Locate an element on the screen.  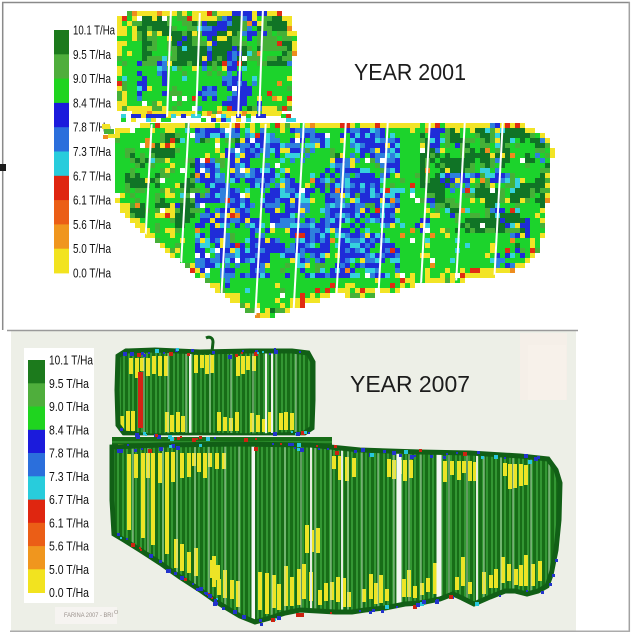
svg-text: YEAR 2007 is located at coordinates (410, 384).